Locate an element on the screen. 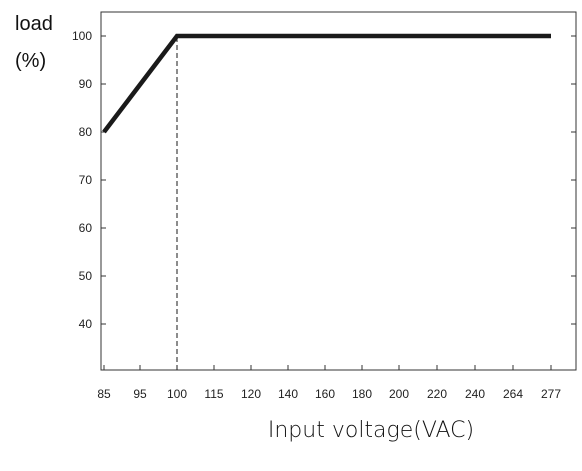  y-tick-label: 70 is located at coordinates (86, 180).